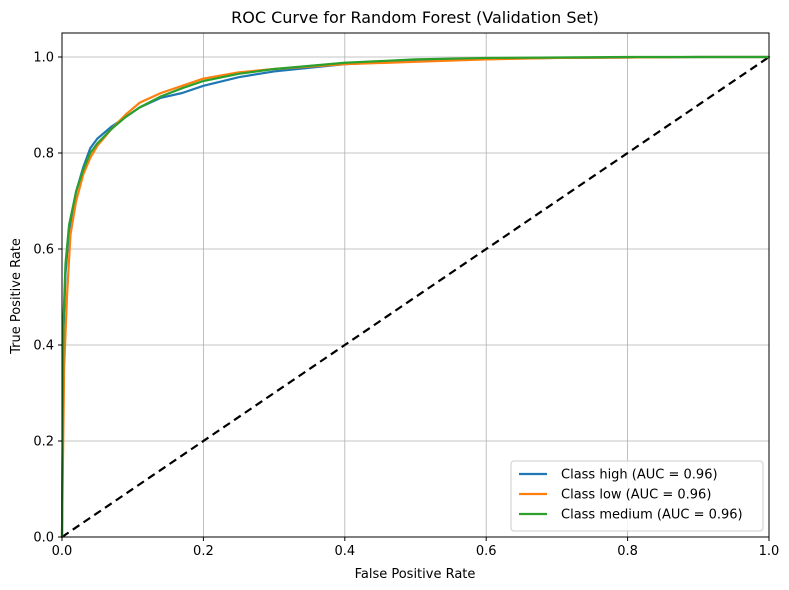 The width and height of the screenshot is (789, 590). I want to click on x-tick-label: 0.0, so click(62, 551).